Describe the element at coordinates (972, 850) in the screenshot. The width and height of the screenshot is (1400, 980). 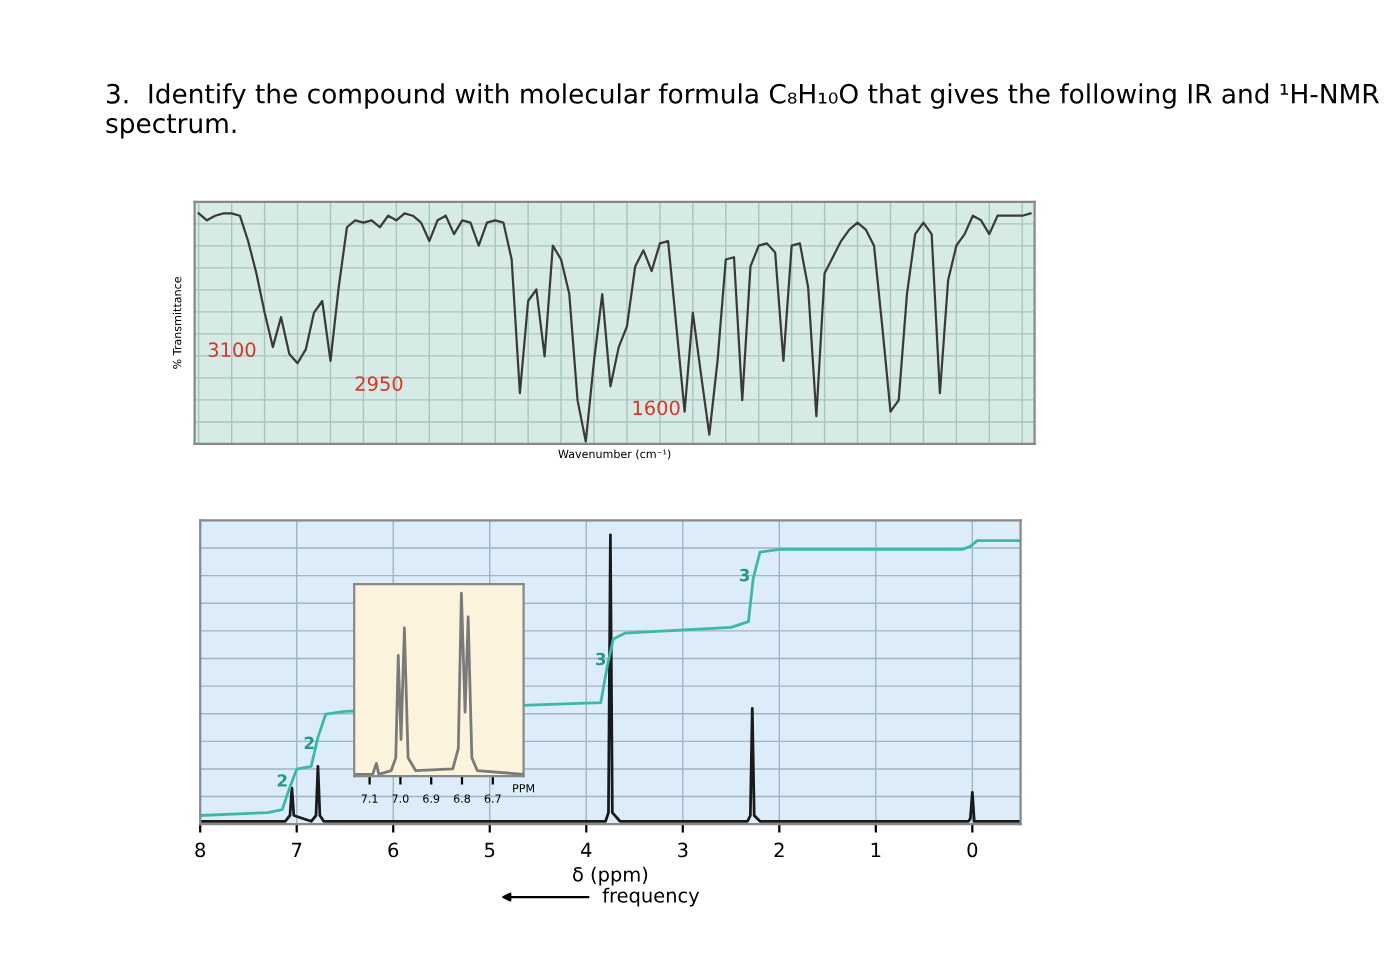
I see `x-tick-label: 0` at that location.